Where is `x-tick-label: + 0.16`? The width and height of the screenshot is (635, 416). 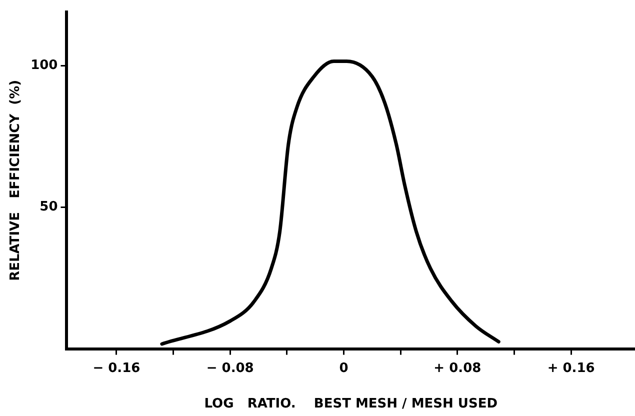 x-tick-label: + 0.16 is located at coordinates (571, 368).